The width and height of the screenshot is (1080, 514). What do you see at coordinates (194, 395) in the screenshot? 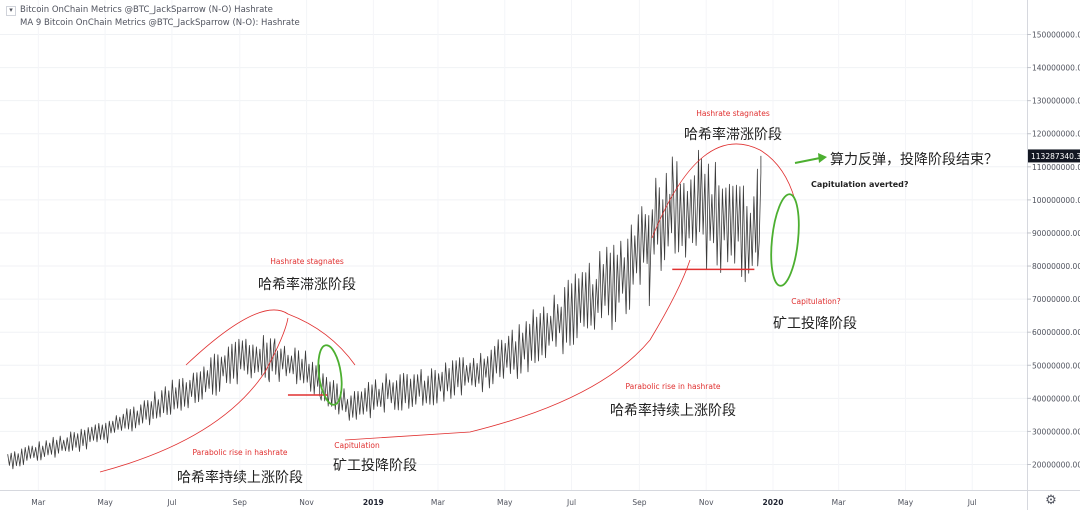
I see `rise-curve-2018` at bounding box center [194, 395].